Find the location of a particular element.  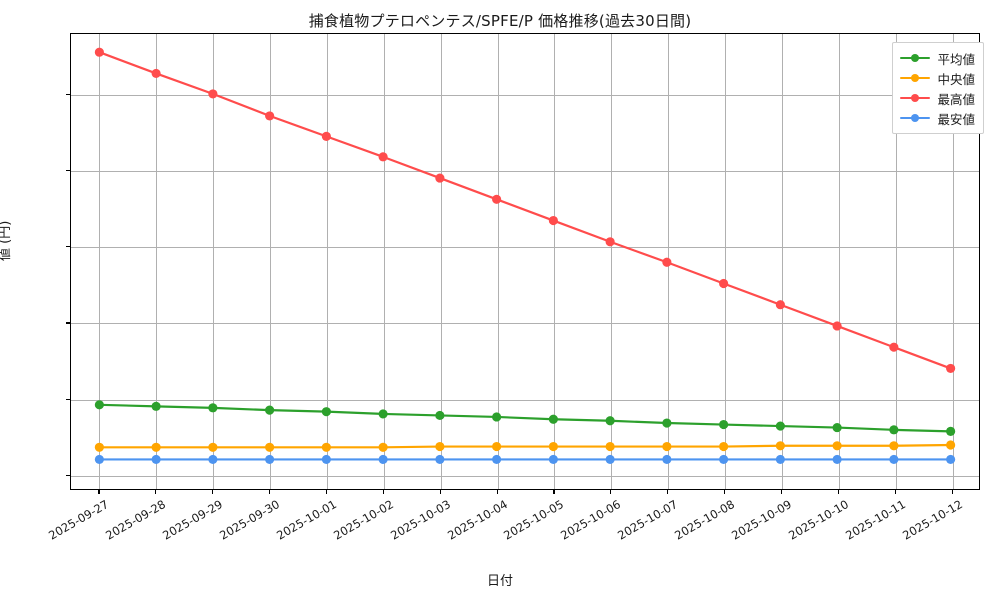

legend-item: 中央値 is located at coordinates (937, 78).